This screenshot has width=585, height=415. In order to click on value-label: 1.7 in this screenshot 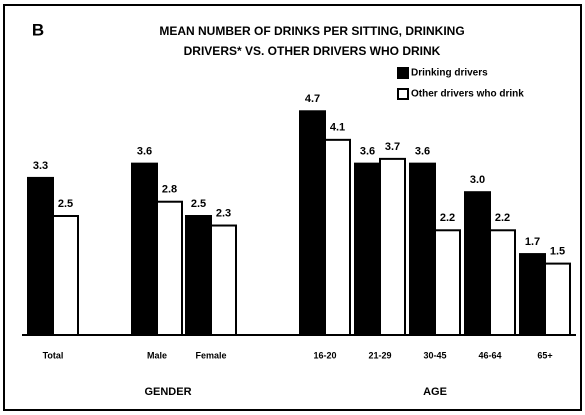, I will do `click(532, 242)`.